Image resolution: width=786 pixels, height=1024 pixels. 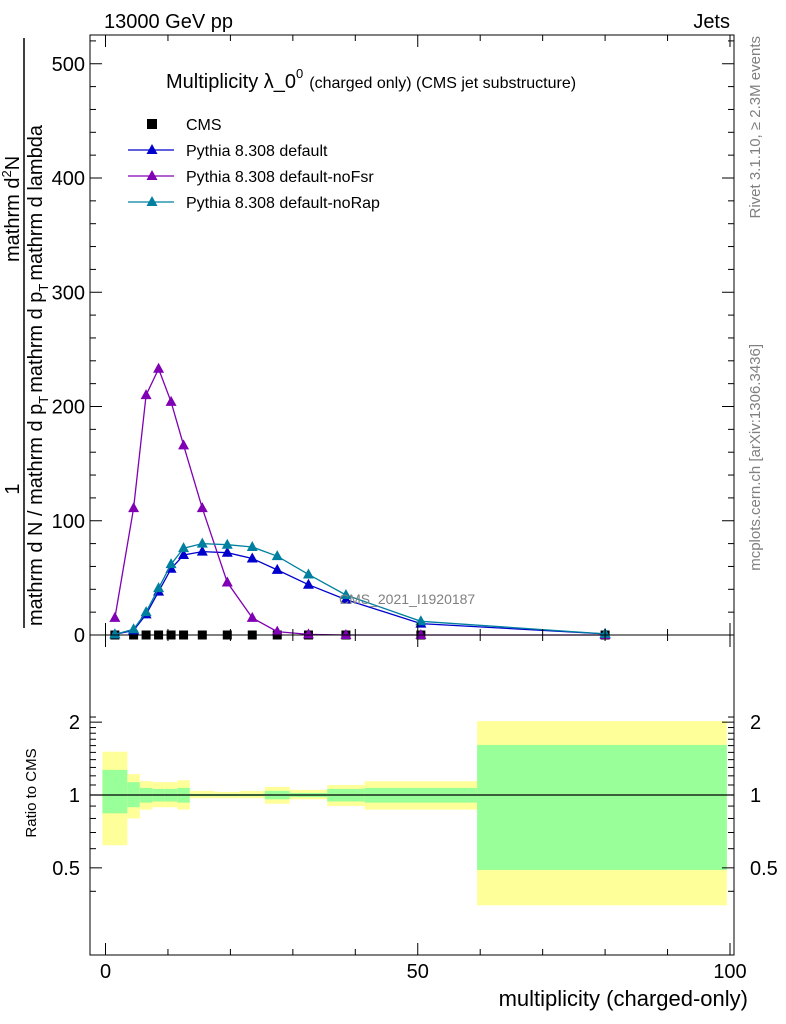 I want to click on legend-label: Pythia 8.308 default-noFsr, so click(x=280, y=177).